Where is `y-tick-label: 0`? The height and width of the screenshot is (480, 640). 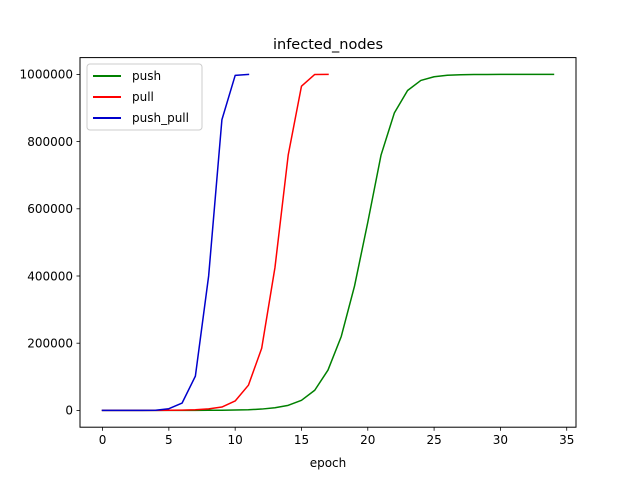 y-tick-label: 0 is located at coordinates (69, 411).